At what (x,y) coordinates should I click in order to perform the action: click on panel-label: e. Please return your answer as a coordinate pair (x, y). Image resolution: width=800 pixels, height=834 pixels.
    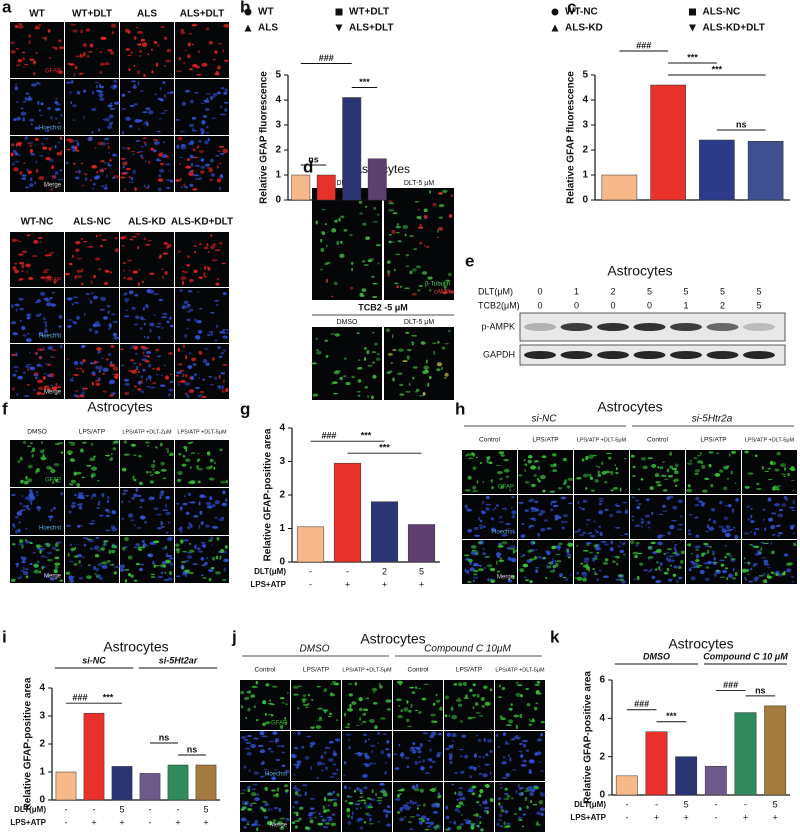
    Looking at the image, I should click on (469, 260).